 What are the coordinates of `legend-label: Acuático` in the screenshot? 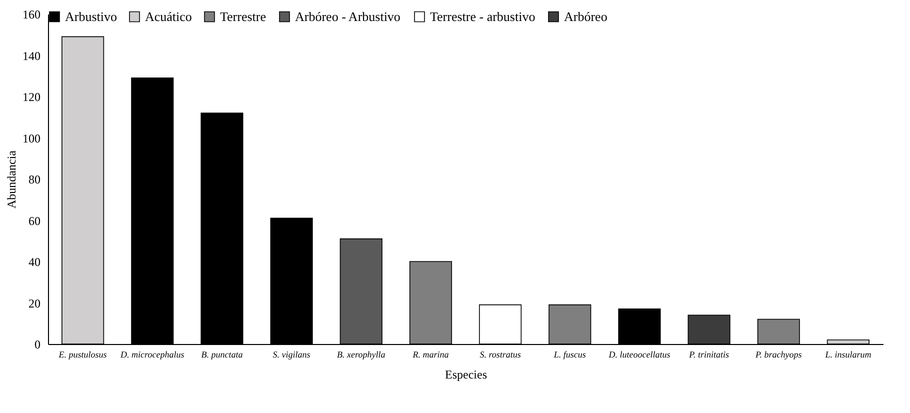 It's located at (168, 16).